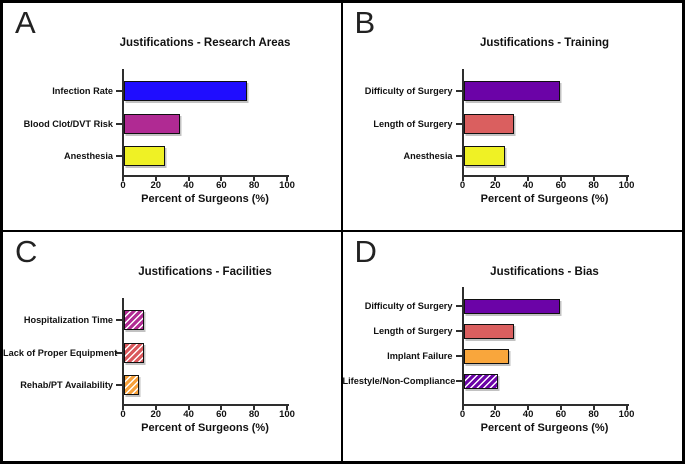 This screenshot has height=464, width=685. What do you see at coordinates (486, 356) in the screenshot?
I see `bar-implant-failure` at bounding box center [486, 356].